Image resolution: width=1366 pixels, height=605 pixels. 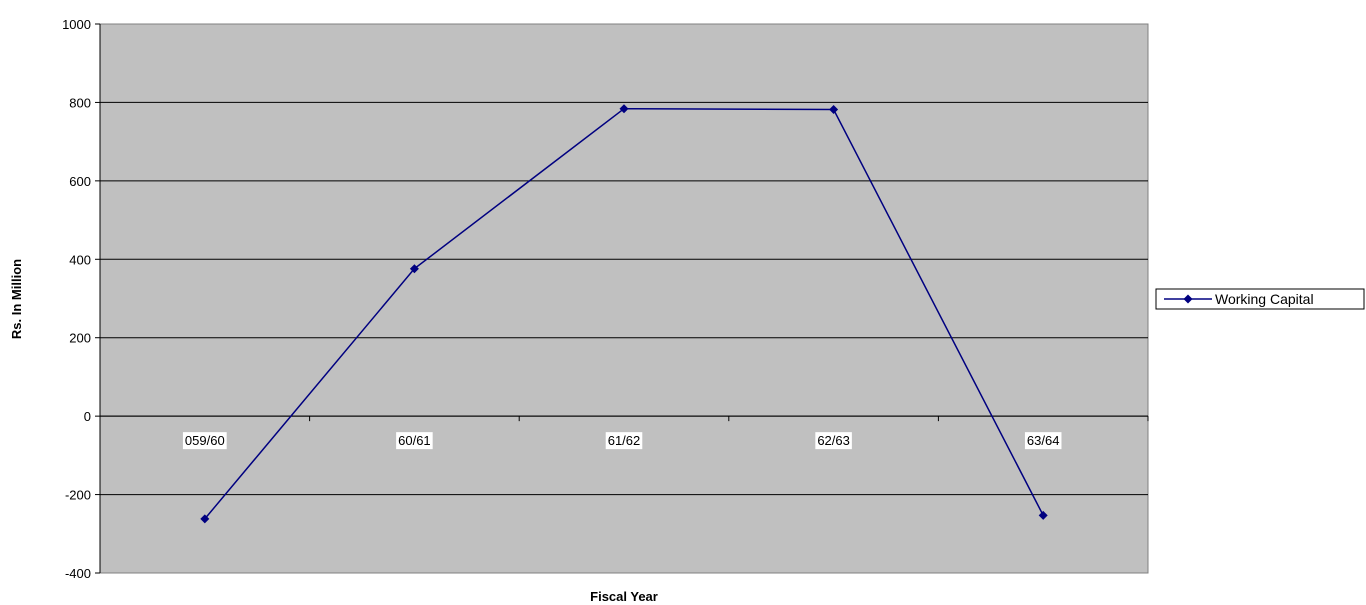 I want to click on x-tick-label-group: 62/63, so click(x=833, y=441).